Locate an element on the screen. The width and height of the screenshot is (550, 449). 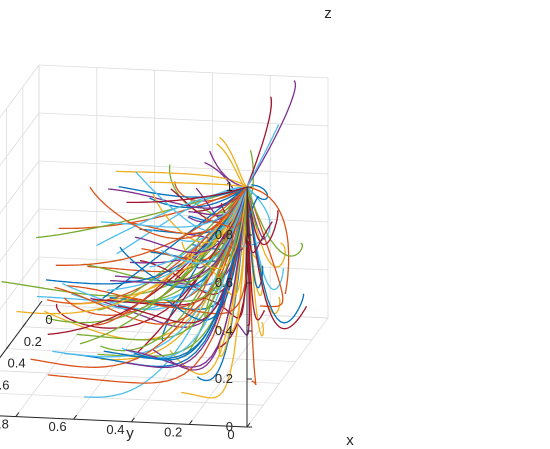
x-tick-label: 0.6 is located at coordinates (4, 384).